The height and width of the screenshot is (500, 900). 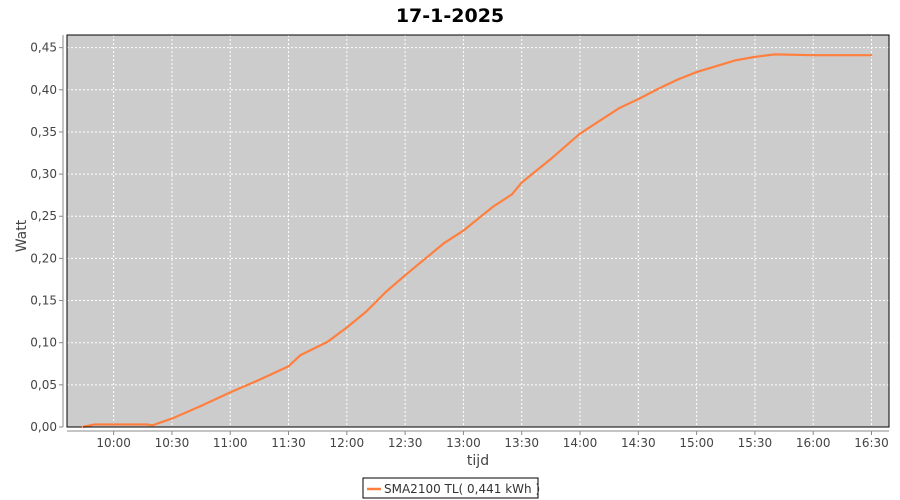 What do you see at coordinates (230, 443) in the screenshot?
I see `x-tick-label: 11:00` at bounding box center [230, 443].